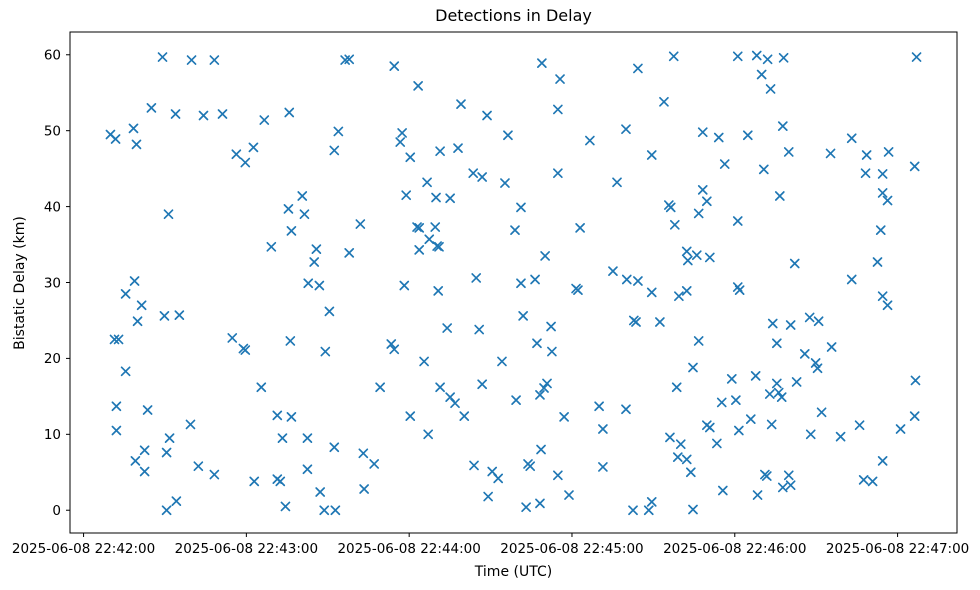  Describe the element at coordinates (20, 283) in the screenshot. I see `y-axis-label: Bistatic Delay (km)` at that location.